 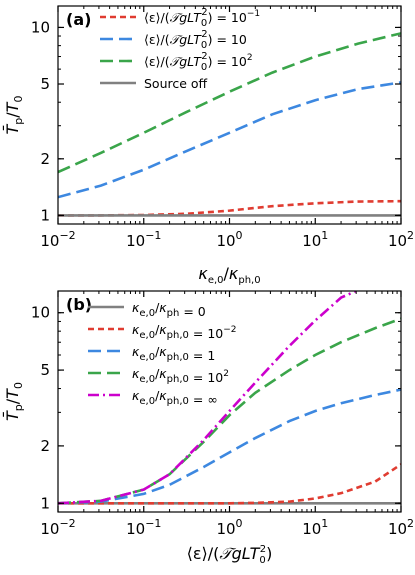 I want to click on legend-label: Source off, so click(x=176, y=83).